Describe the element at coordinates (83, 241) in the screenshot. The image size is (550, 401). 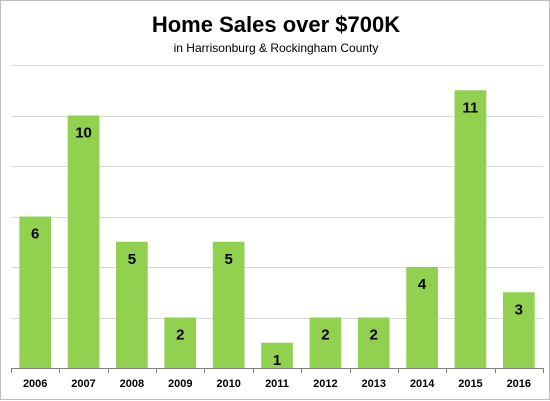
I see `bar-2007` at that location.